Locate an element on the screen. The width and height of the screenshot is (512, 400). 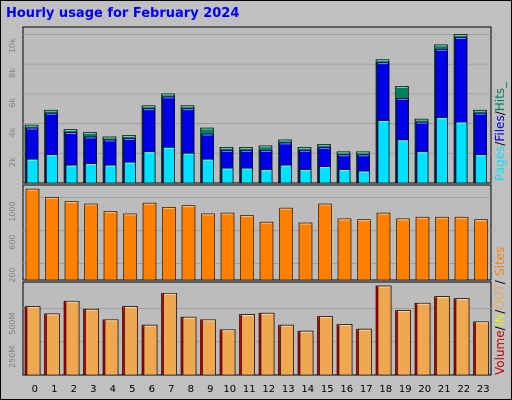
x-tick-label: 23 is located at coordinates (483, 389).